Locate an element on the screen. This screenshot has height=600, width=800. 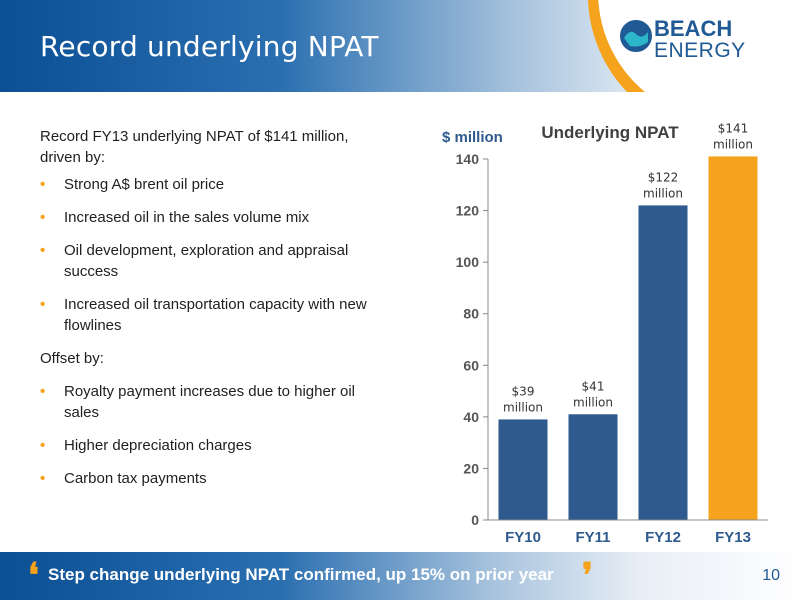
bar-fy13 is located at coordinates (733, 338).